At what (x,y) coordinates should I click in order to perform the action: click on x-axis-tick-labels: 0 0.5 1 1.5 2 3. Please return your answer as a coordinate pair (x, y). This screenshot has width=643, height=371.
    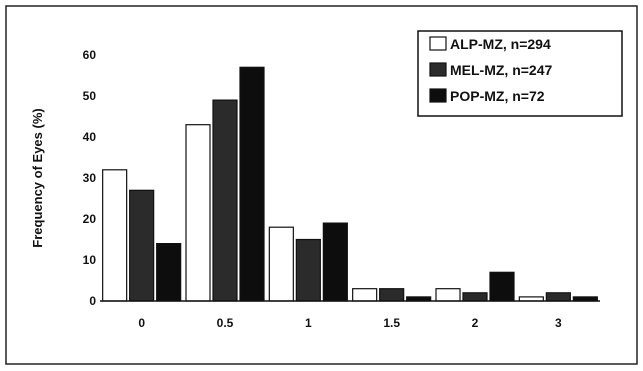
    Looking at the image, I should click on (350, 323).